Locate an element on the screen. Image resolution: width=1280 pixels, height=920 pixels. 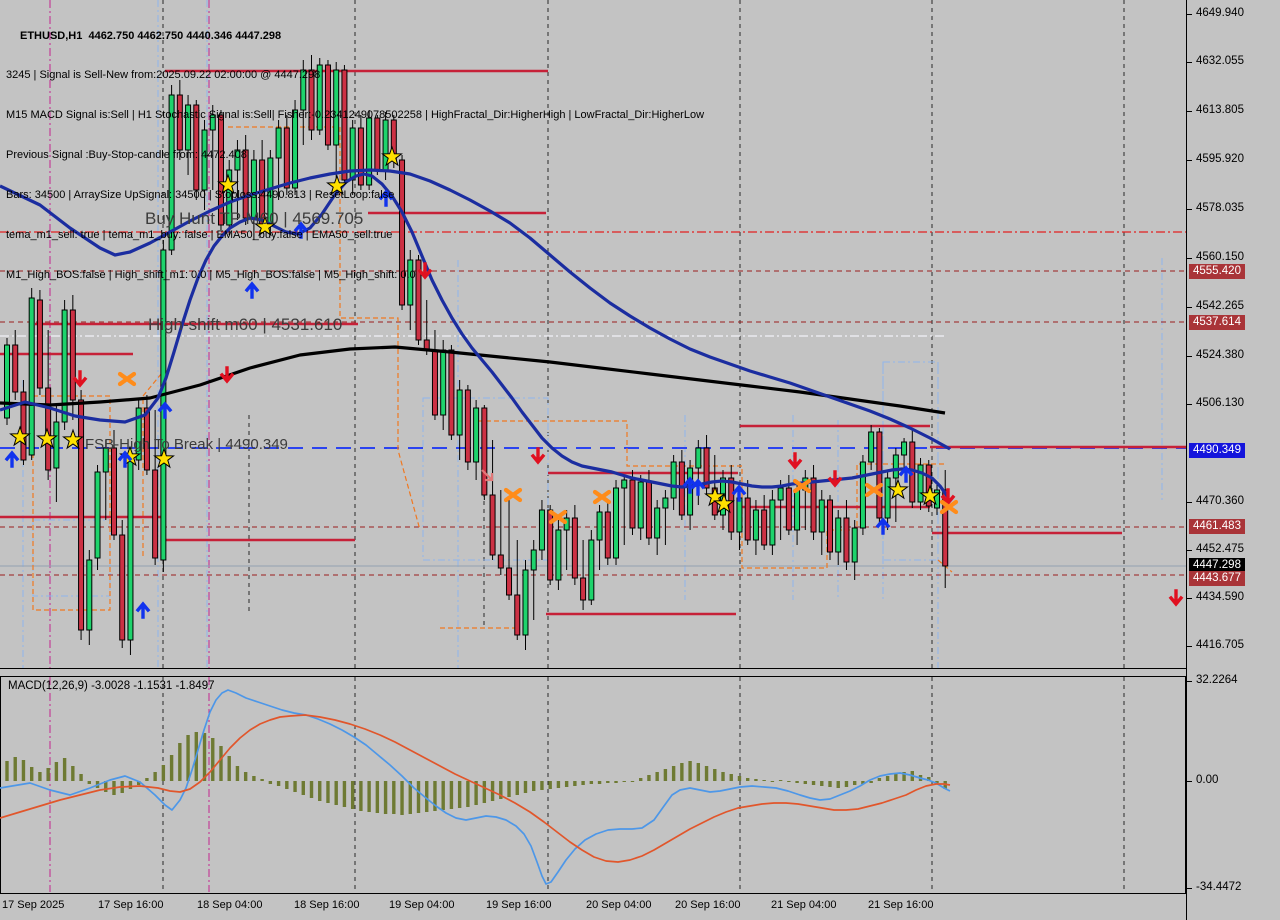
time-axis-label: 17 Sep 2025 is located at coordinates (33, 905).